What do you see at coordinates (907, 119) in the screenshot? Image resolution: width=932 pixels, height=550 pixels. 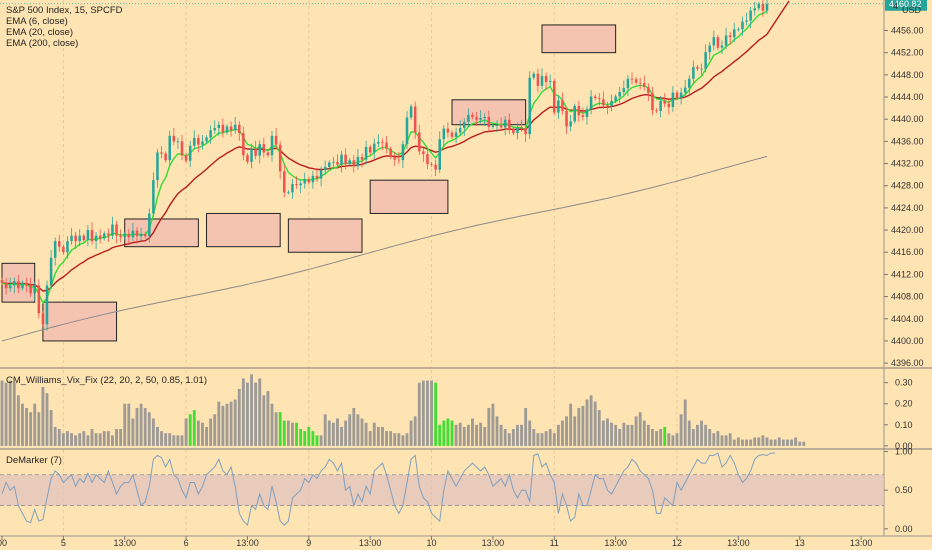 I see `price-tick-label: 4440.00` at bounding box center [907, 119].